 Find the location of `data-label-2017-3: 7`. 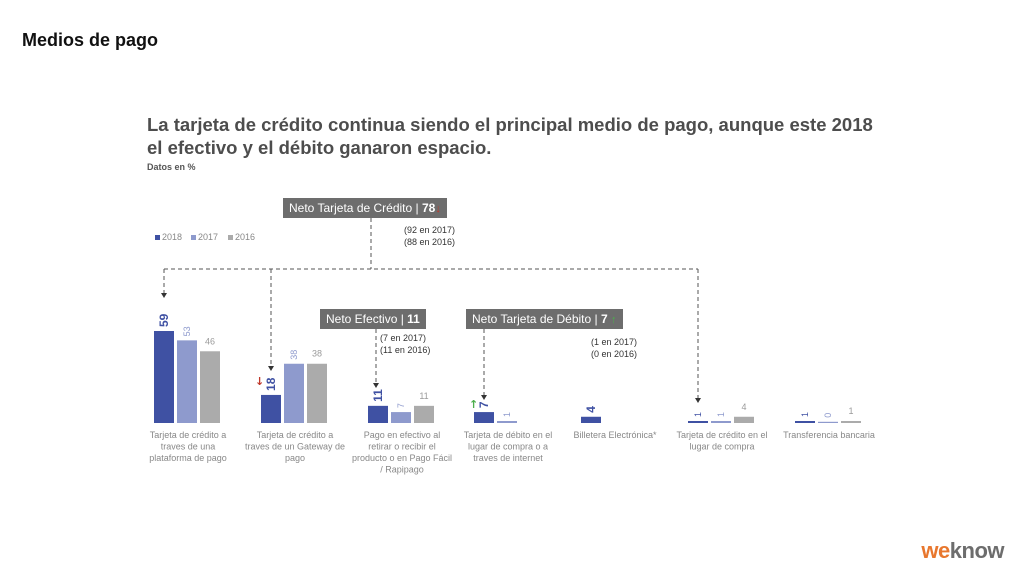

data-label-2017-3: 7 is located at coordinates (401, 405).